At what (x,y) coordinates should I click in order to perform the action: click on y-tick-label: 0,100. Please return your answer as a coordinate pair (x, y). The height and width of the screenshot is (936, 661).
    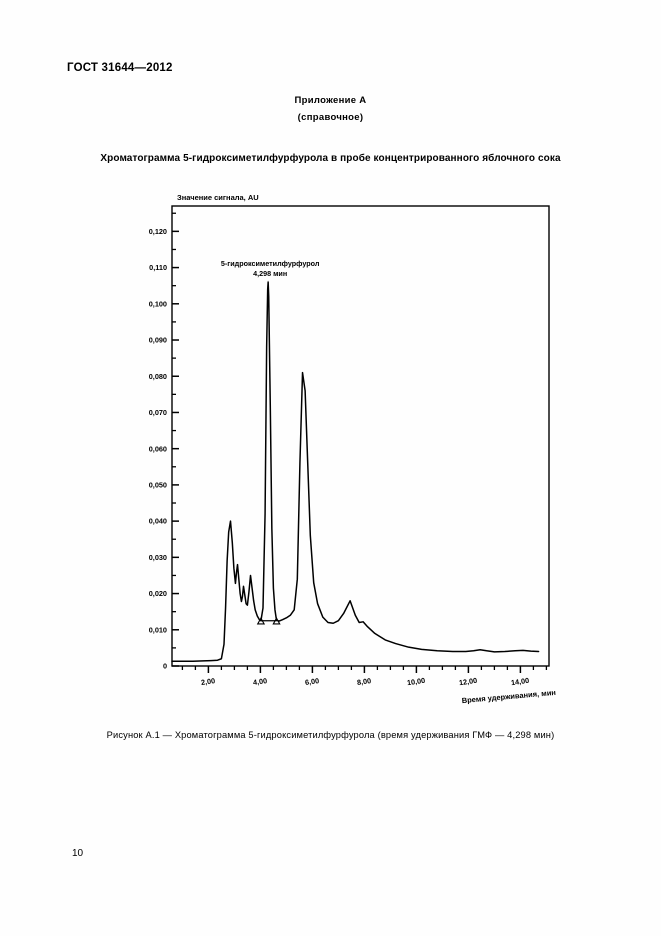
    Looking at the image, I should click on (158, 303).